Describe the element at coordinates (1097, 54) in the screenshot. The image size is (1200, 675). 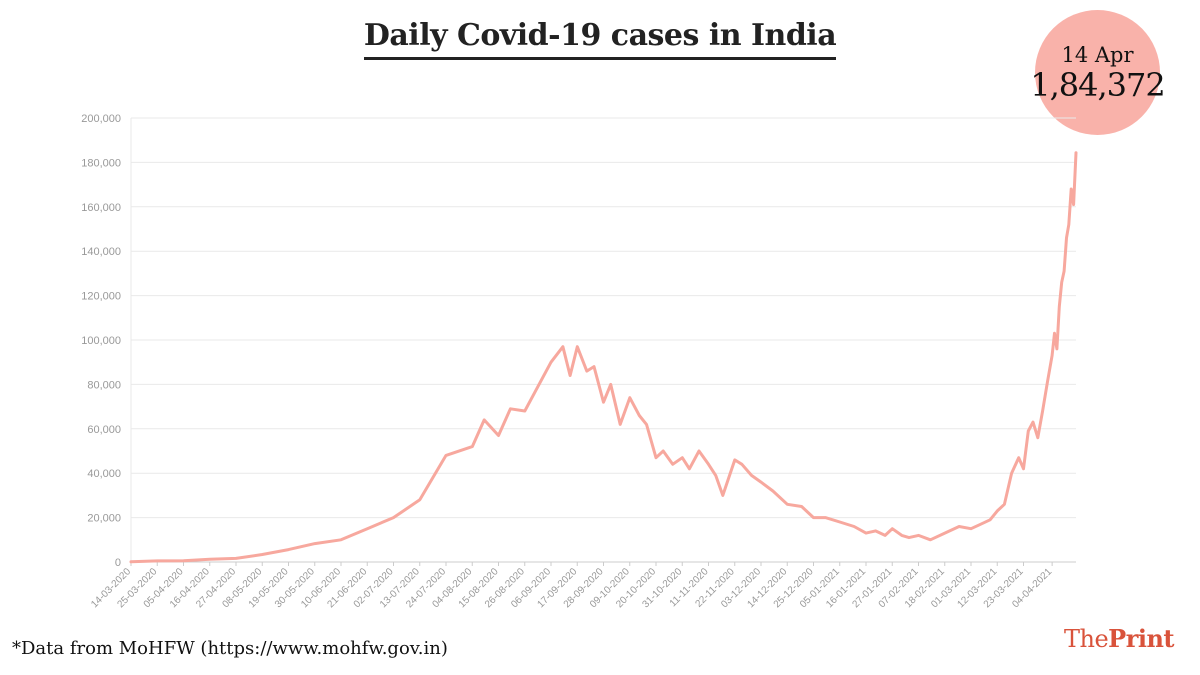
I see `latest-date: 14 Apr` at that location.